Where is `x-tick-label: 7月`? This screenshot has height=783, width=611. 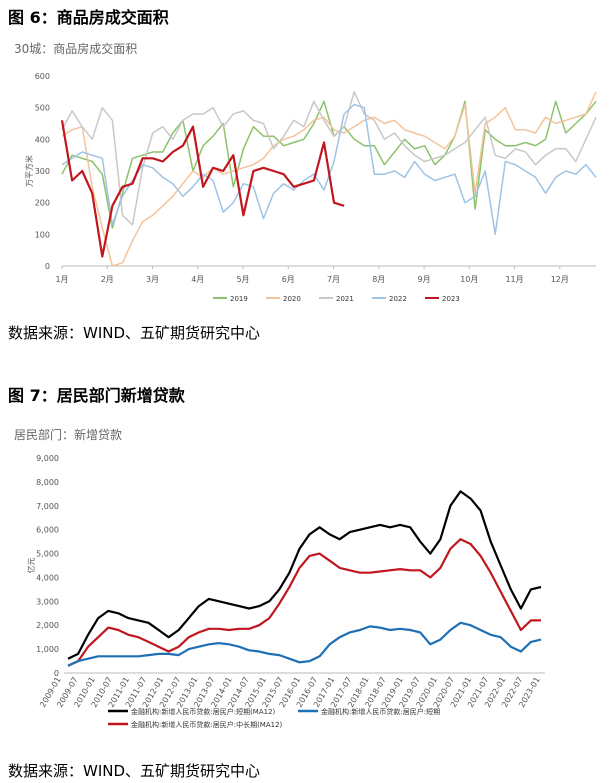
x-tick-label: 7月 is located at coordinates (333, 279).